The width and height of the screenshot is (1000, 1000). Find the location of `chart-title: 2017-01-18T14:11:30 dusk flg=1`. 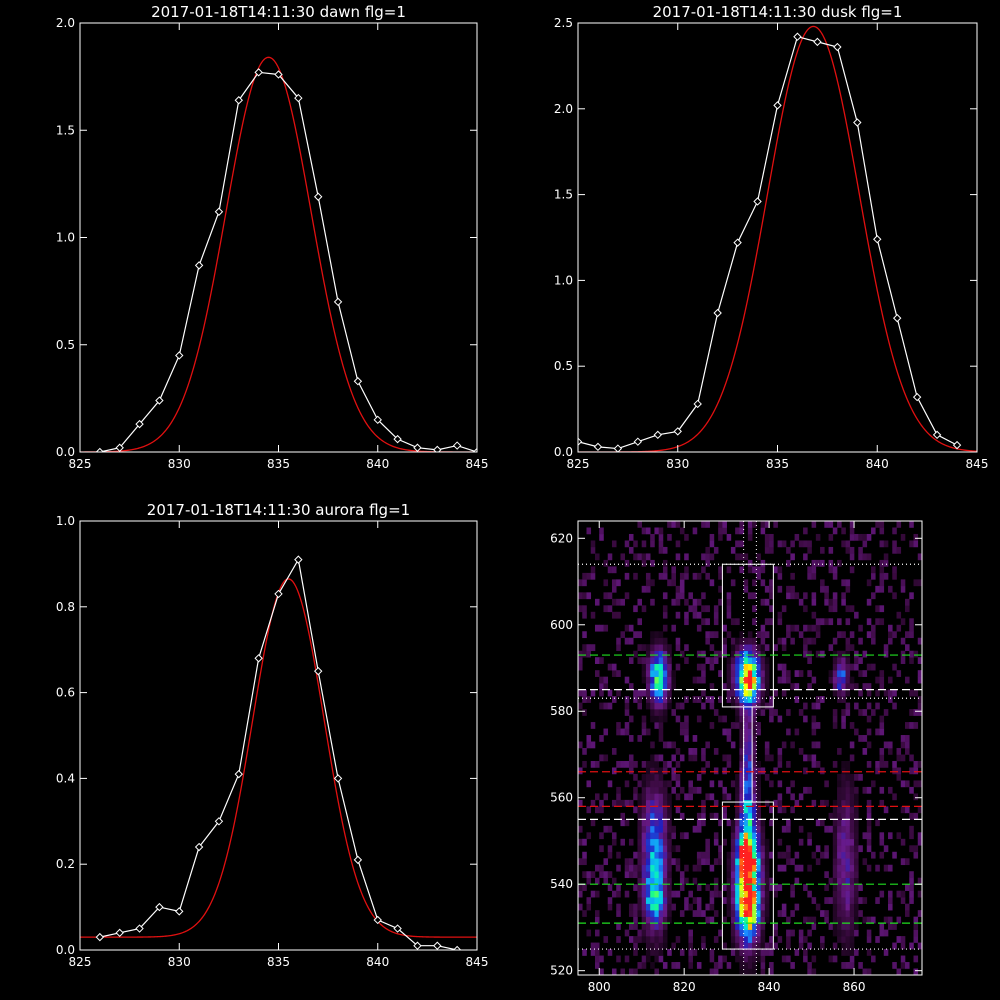

chart-title: 2017-01-18T14:11:30 dusk flg=1 is located at coordinates (778, 12).